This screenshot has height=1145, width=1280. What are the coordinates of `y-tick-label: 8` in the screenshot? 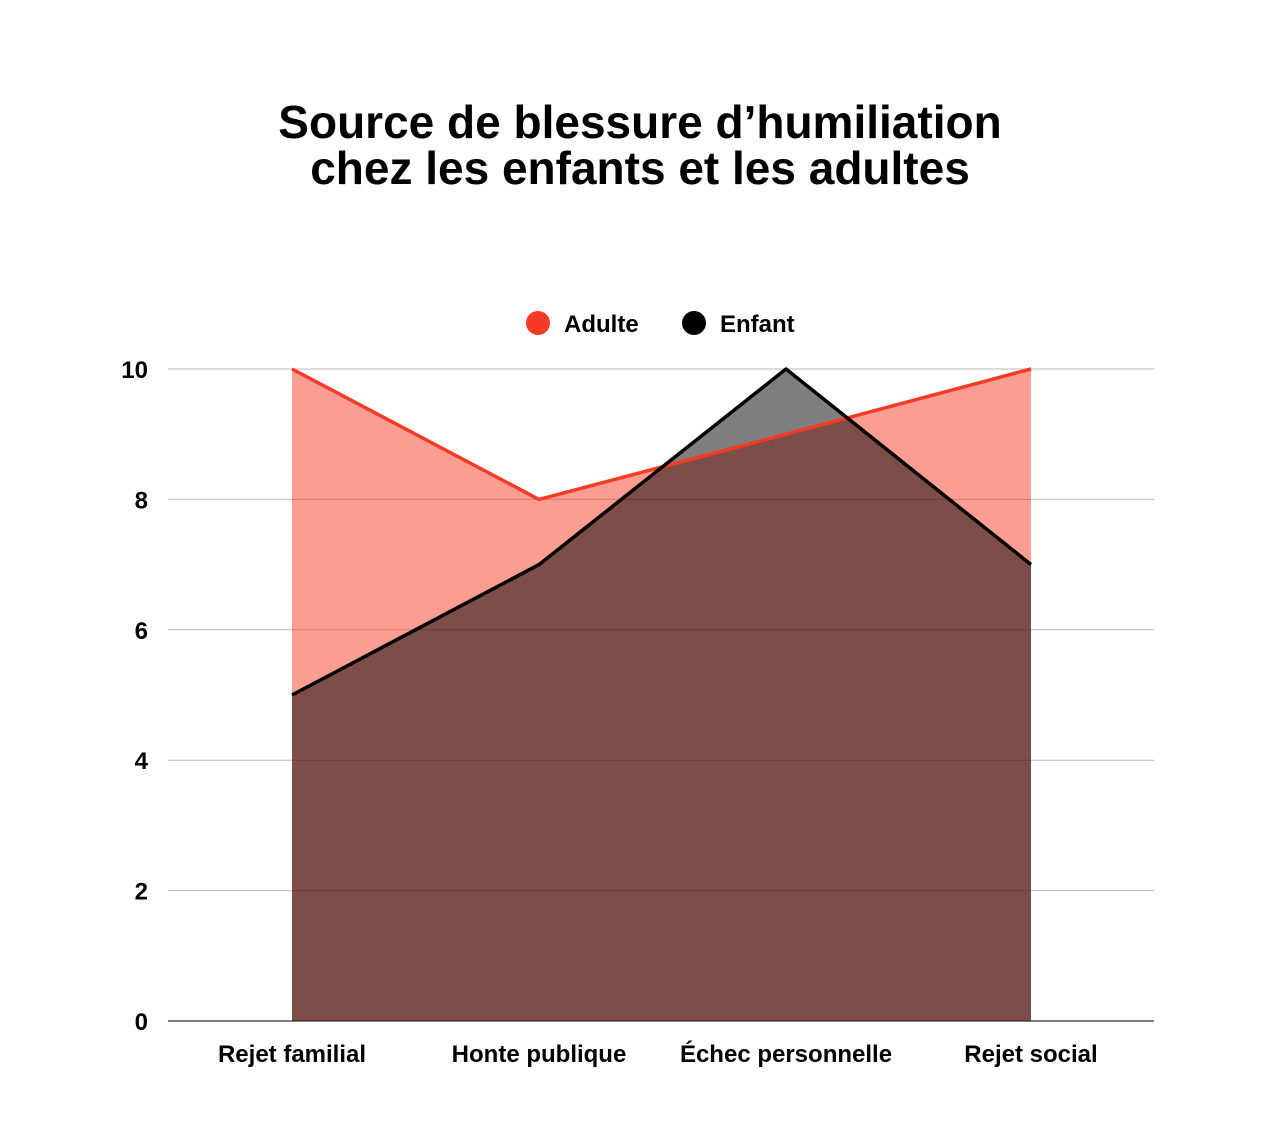 It's located at (141, 500).